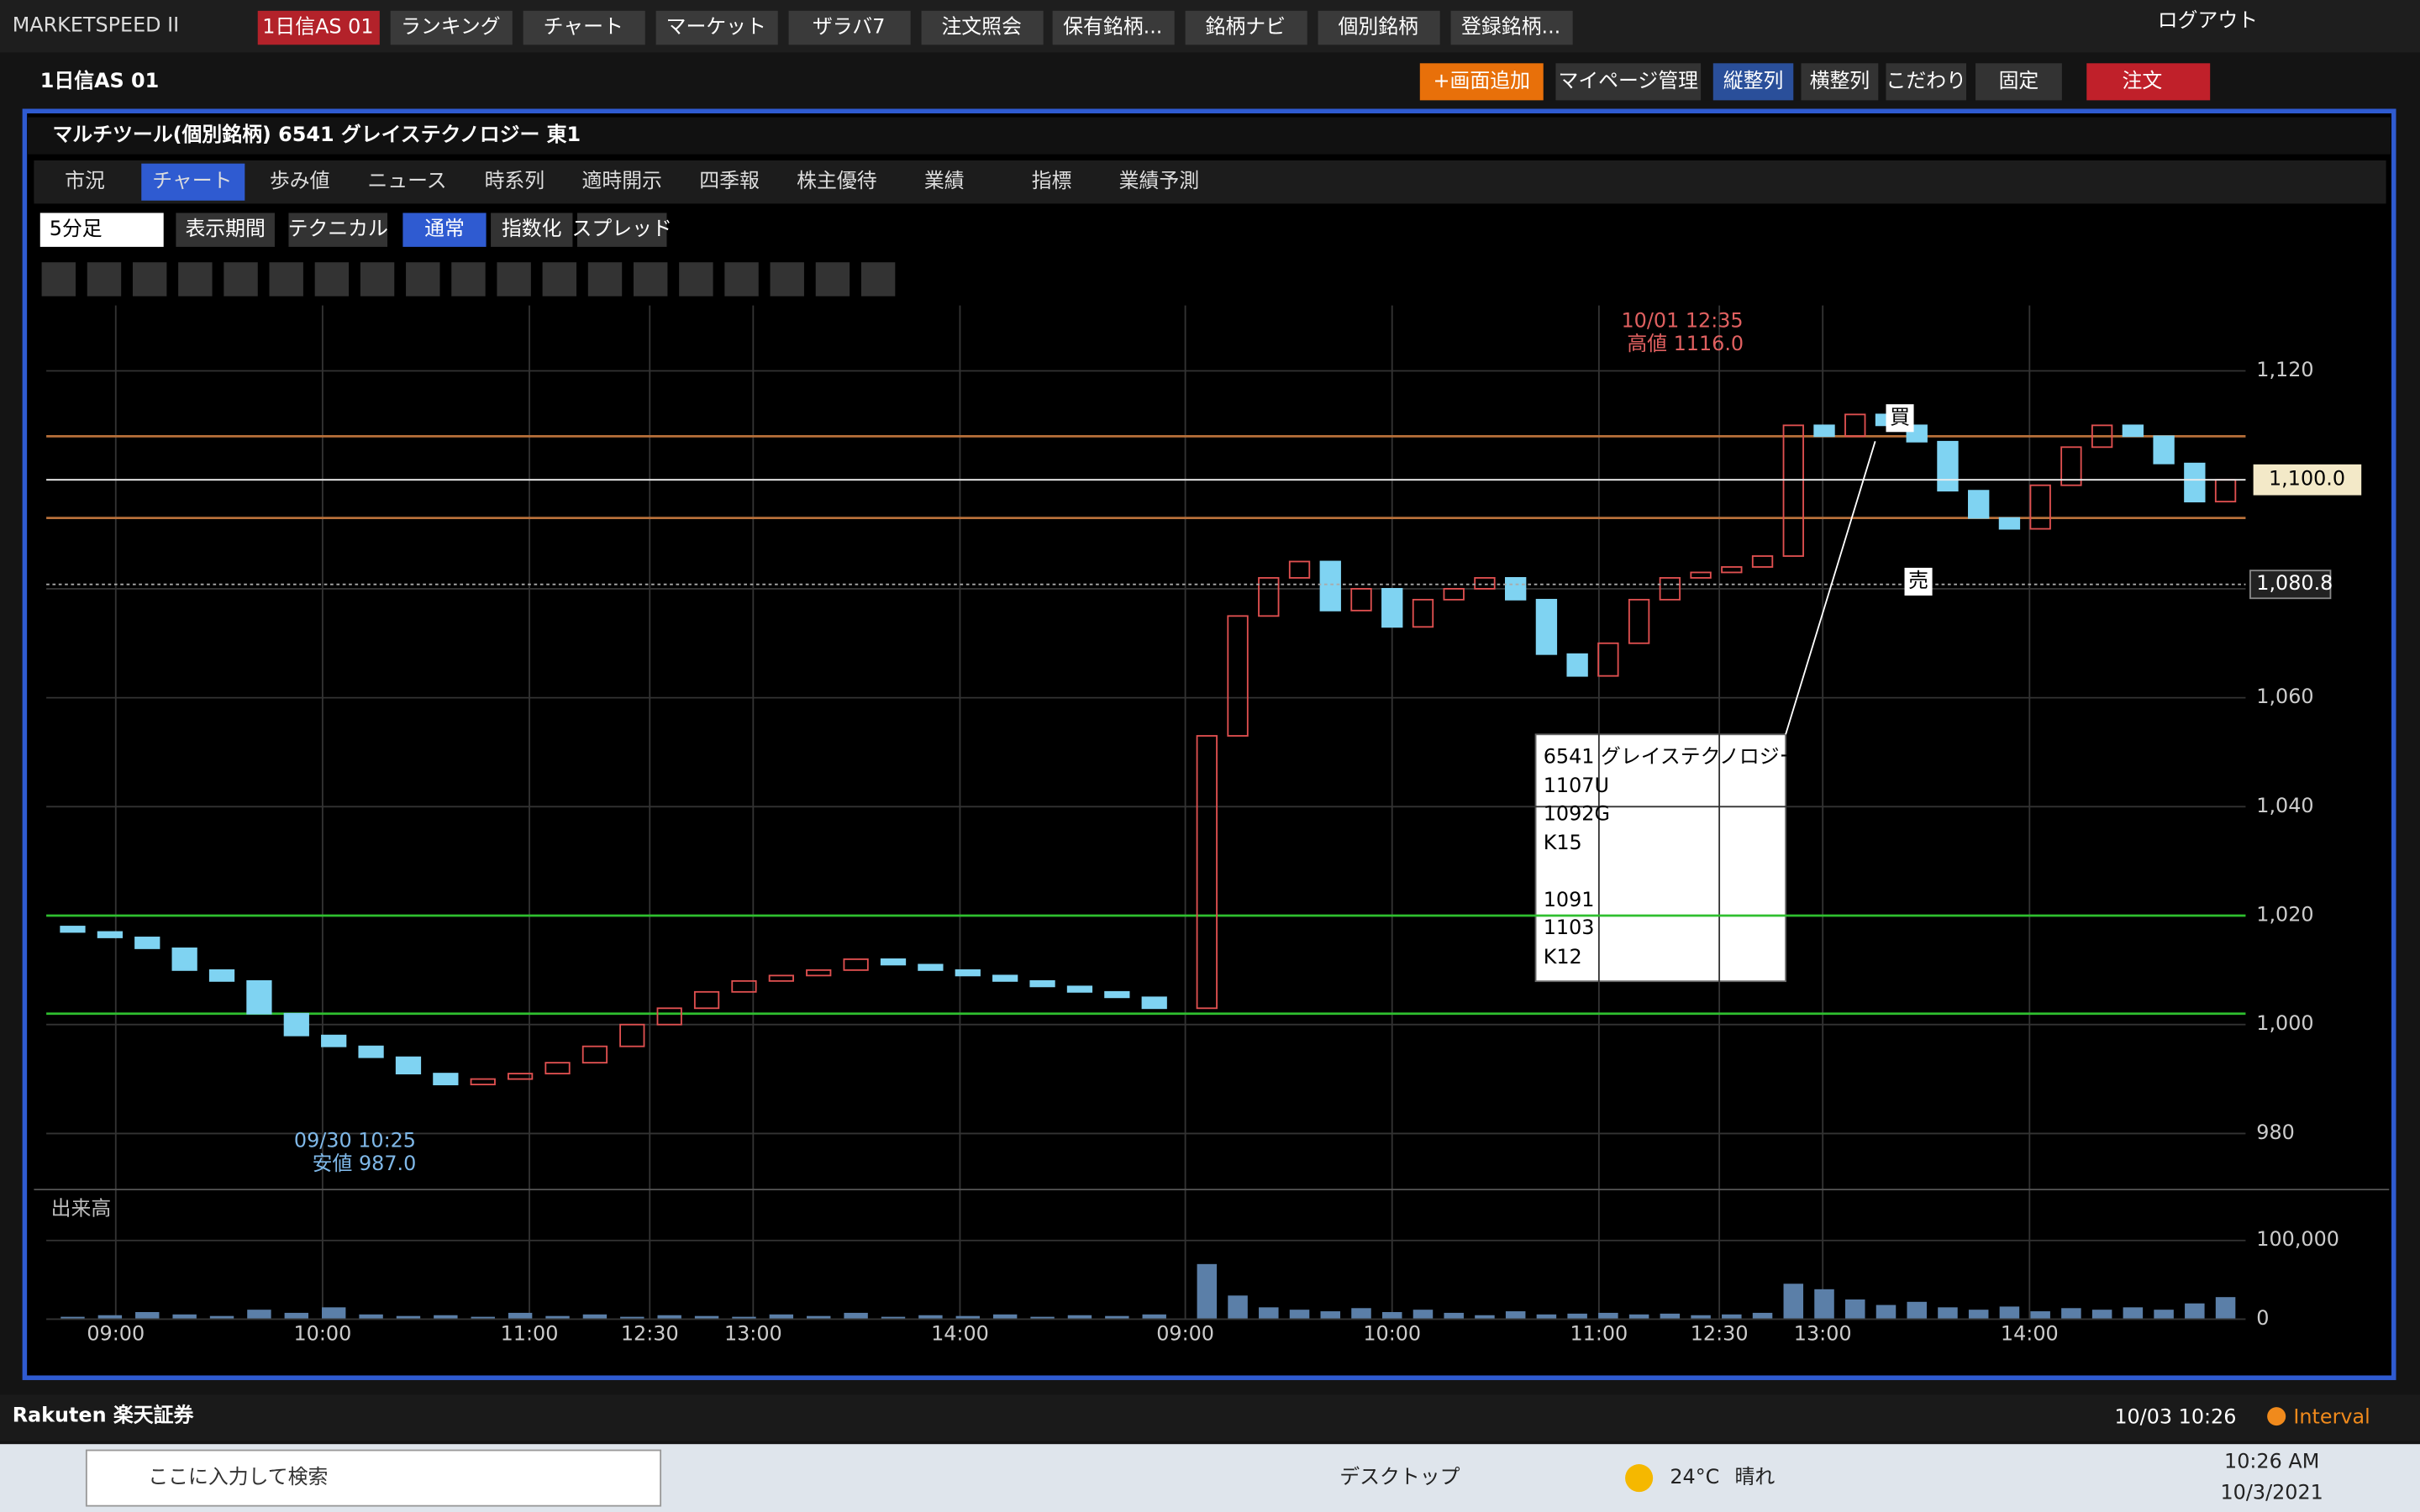 The height and width of the screenshot is (1512, 2420). Describe the element at coordinates (1563, 842) in the screenshot. I see `tooltip-line: K15` at that location.